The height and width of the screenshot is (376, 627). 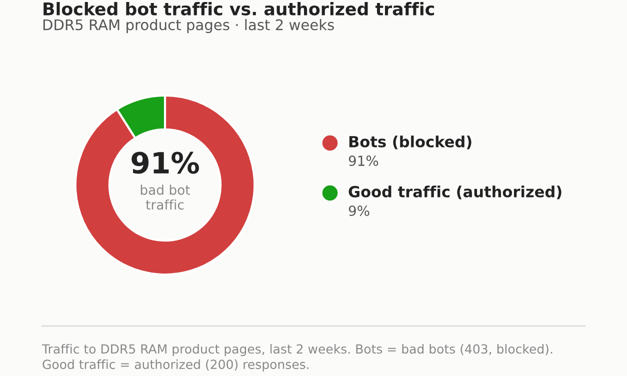 I want to click on data-label: 9%, so click(x=359, y=211).